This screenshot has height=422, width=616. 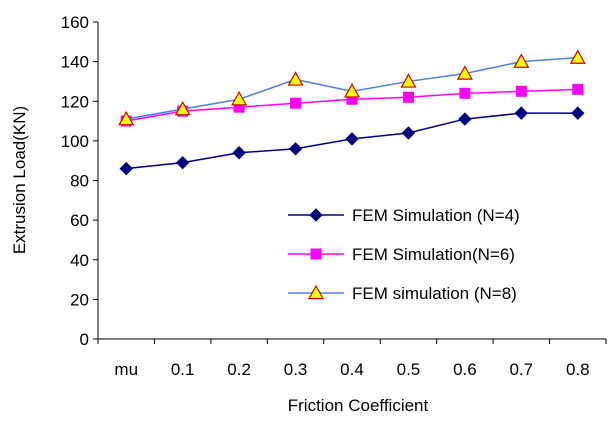 I want to click on x-tick-label: 0.6, so click(x=465, y=369).